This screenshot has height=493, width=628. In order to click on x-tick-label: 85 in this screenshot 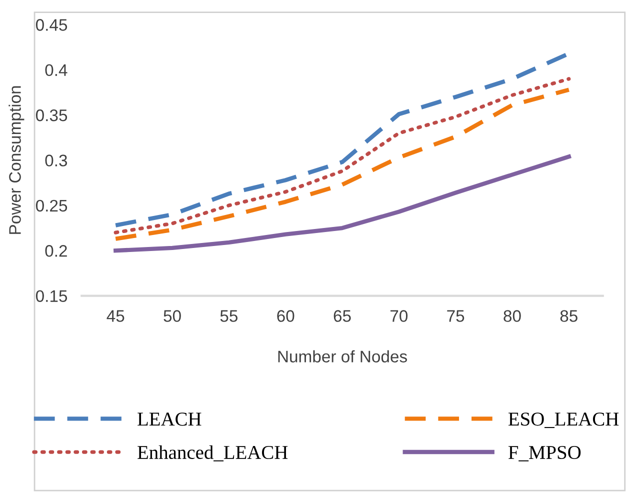, I will do `click(569, 316)`.